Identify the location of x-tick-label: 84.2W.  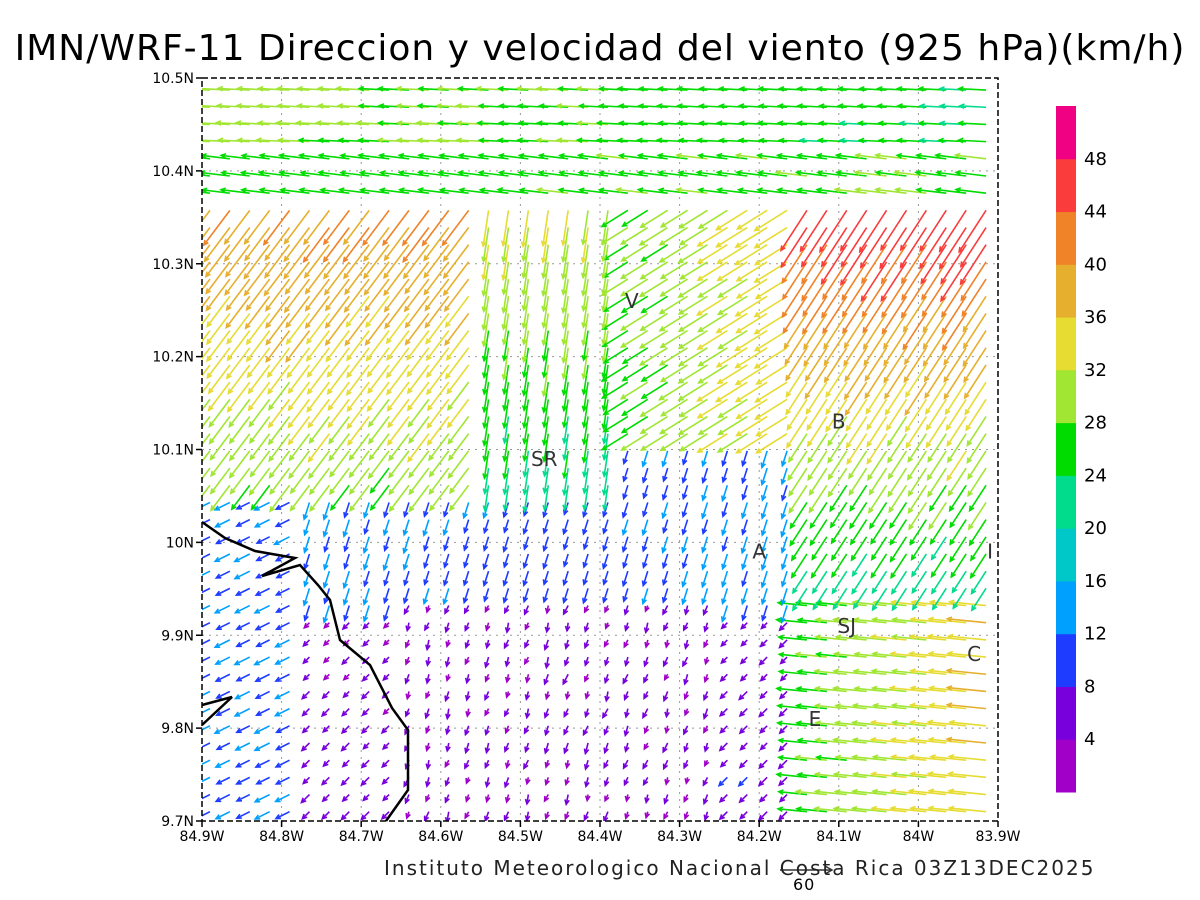
(759, 837).